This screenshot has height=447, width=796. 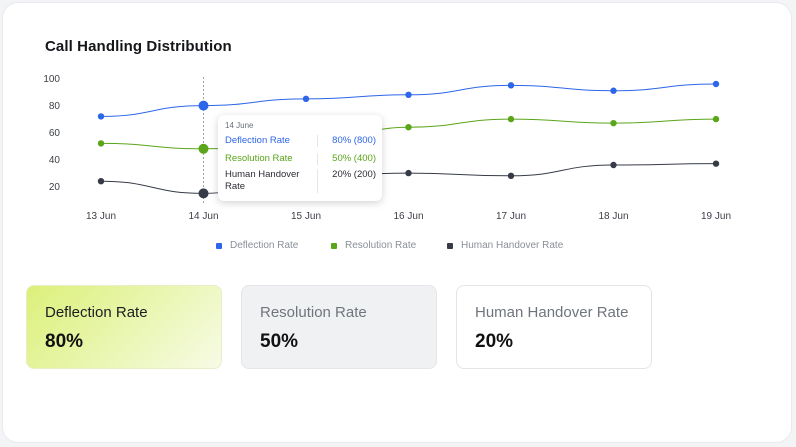 I want to click on legend-item-resolution: Resolution Rate, so click(x=373, y=245).